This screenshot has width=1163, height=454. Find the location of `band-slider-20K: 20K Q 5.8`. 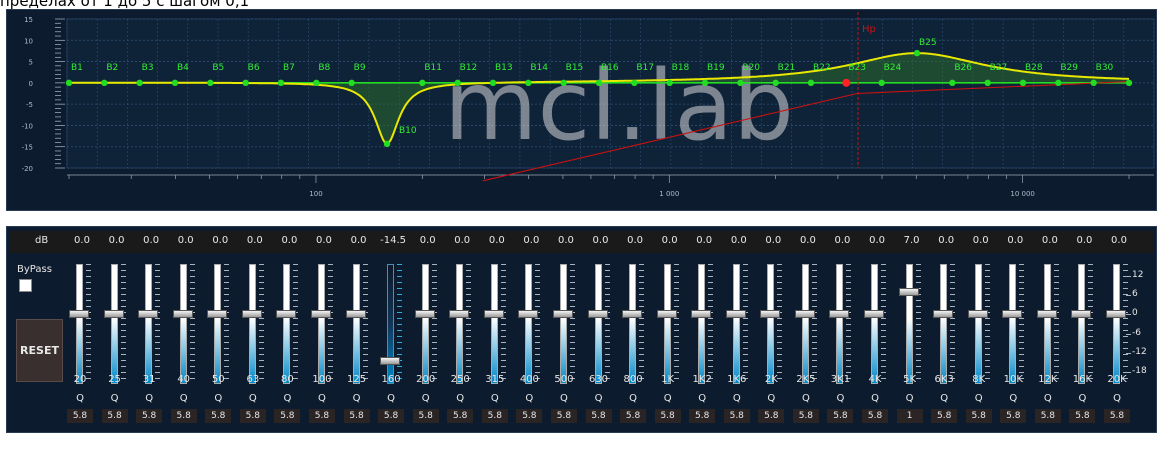

band-slider-20K: 20K Q 5.8 is located at coordinates (1117, 358).